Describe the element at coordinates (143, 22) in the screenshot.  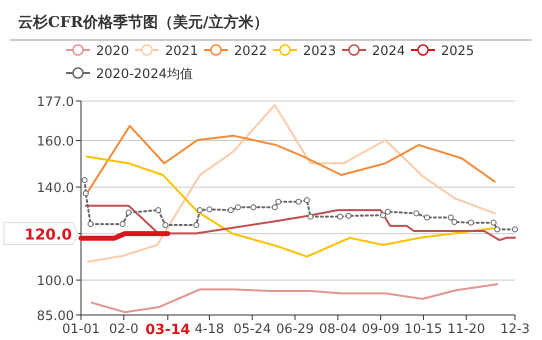
I see `chart-title: 云杉CFR价格季节图（美元/立方米）` at that location.